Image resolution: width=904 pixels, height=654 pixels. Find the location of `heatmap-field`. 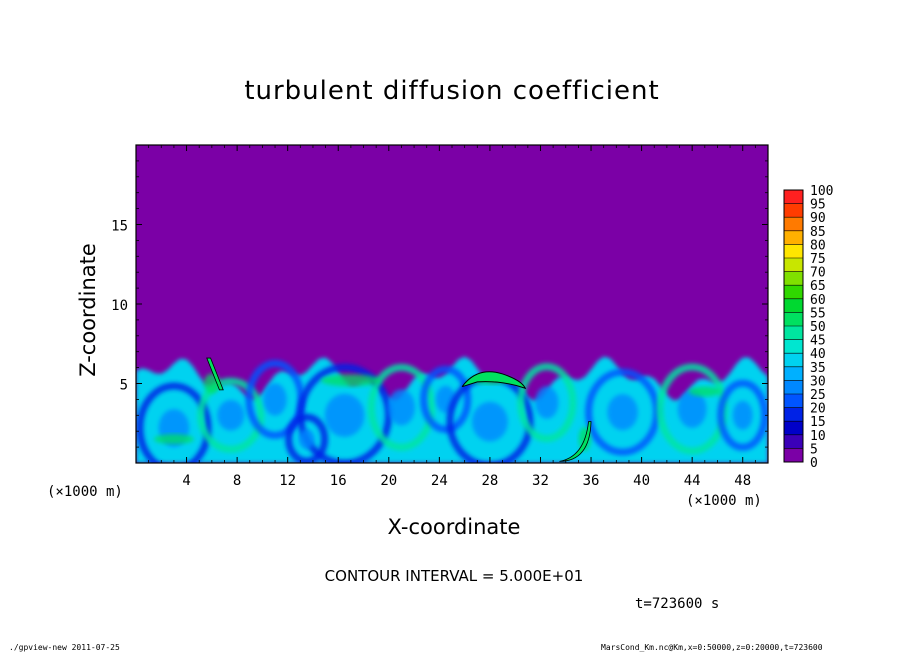

heatmap-field is located at coordinates (452, 409).